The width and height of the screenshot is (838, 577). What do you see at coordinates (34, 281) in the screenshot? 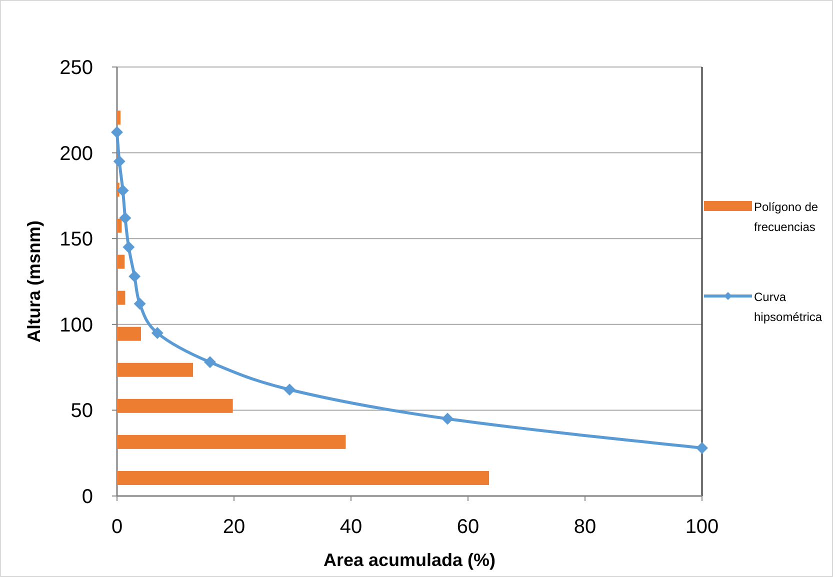
I see `y-axis-title: Altura (msnm)` at bounding box center [34, 281].